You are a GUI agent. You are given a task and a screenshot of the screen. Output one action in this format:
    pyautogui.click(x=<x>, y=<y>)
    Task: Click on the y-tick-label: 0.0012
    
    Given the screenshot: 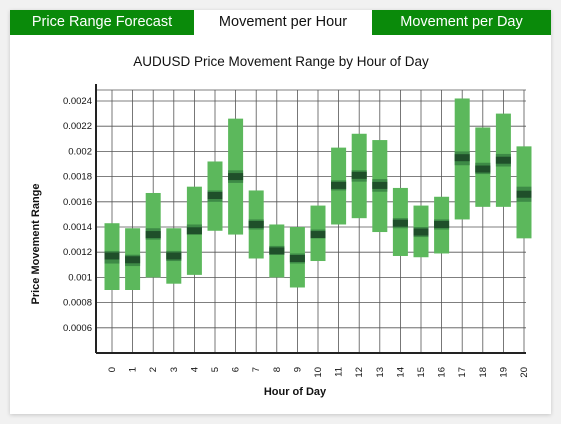 What is the action you would take?
    pyautogui.click(x=77, y=252)
    